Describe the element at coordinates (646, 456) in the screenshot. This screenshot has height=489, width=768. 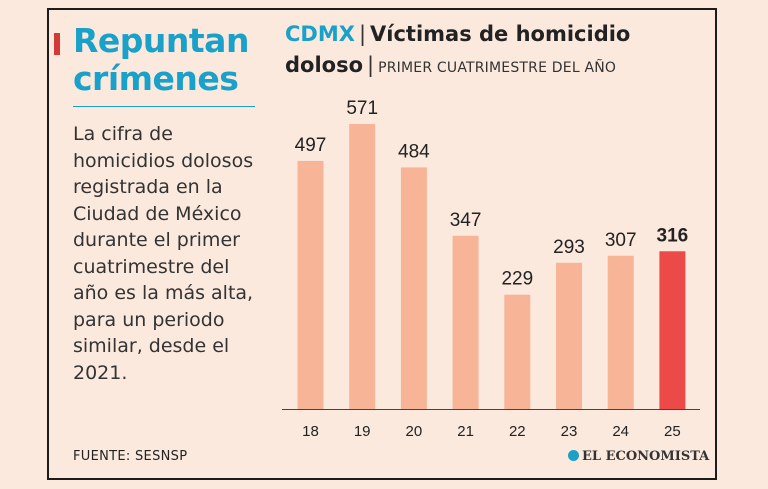
I see `publisher-name: EL ECONOMISTA` at that location.